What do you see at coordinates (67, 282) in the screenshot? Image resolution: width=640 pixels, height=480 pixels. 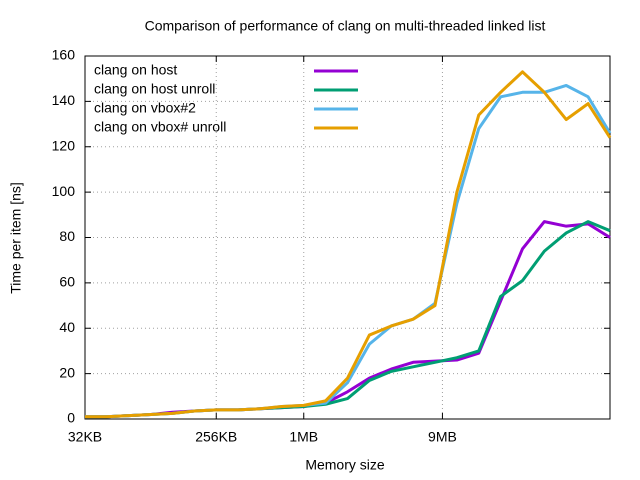 I see `y-tick-label: 60` at bounding box center [67, 282].